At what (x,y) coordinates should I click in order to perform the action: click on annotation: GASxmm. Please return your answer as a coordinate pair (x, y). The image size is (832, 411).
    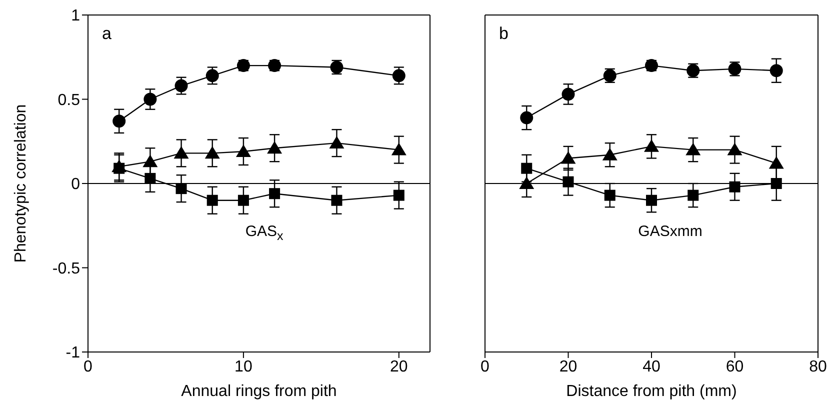
    Looking at the image, I should click on (670, 231).